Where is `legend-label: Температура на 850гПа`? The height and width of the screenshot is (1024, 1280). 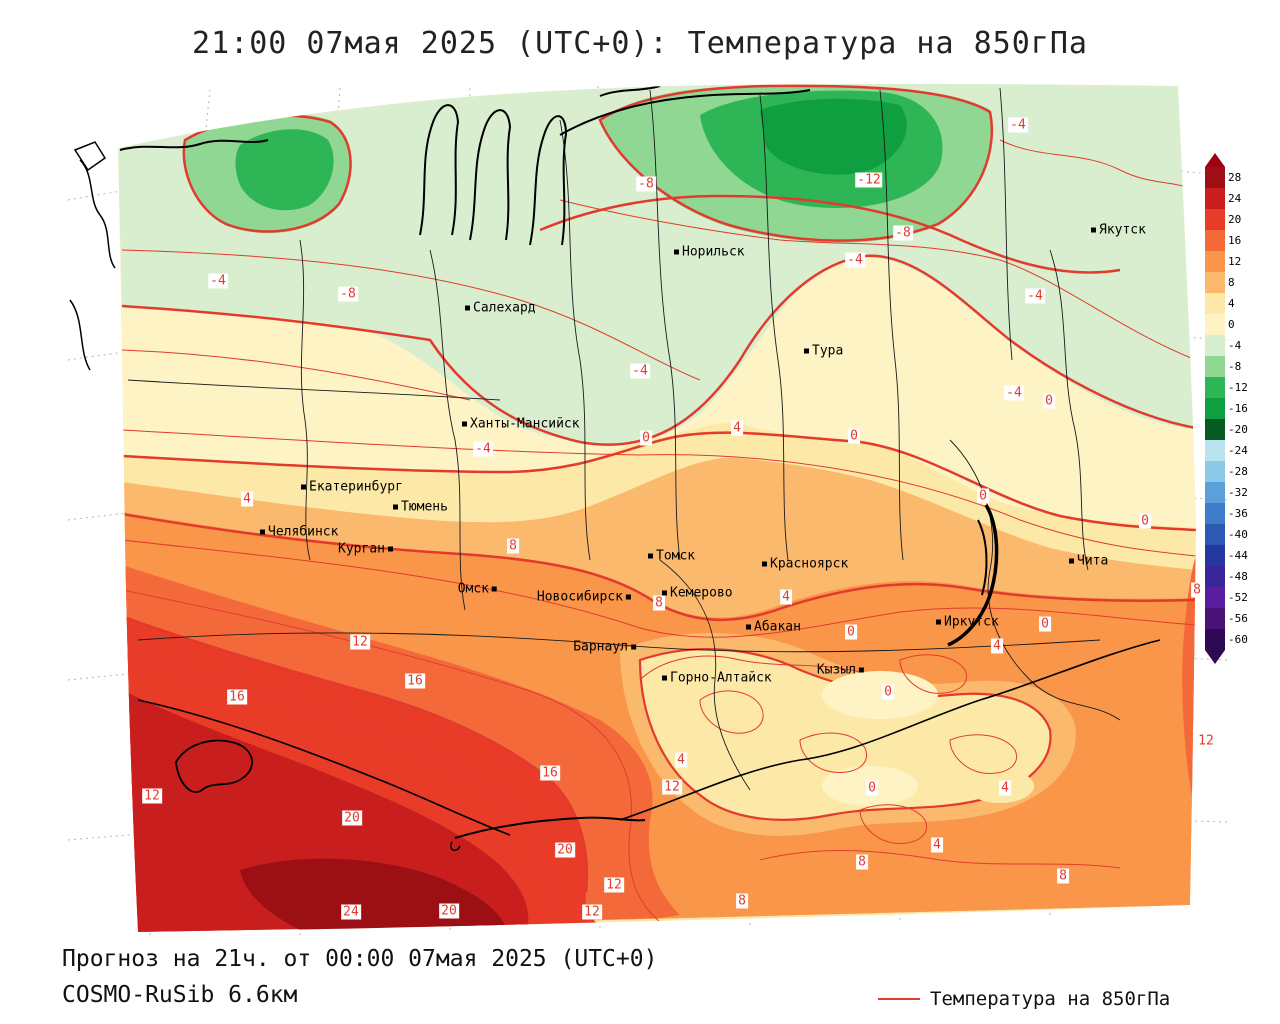 legend-label: Температура на 850гПа is located at coordinates (1050, 999).